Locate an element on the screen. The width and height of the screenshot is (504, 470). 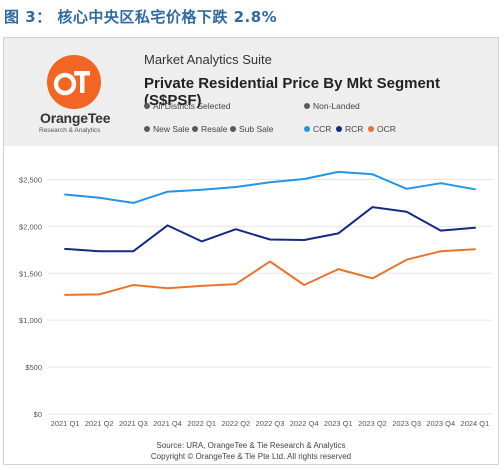
series-line-rcr is located at coordinates (270, 229).